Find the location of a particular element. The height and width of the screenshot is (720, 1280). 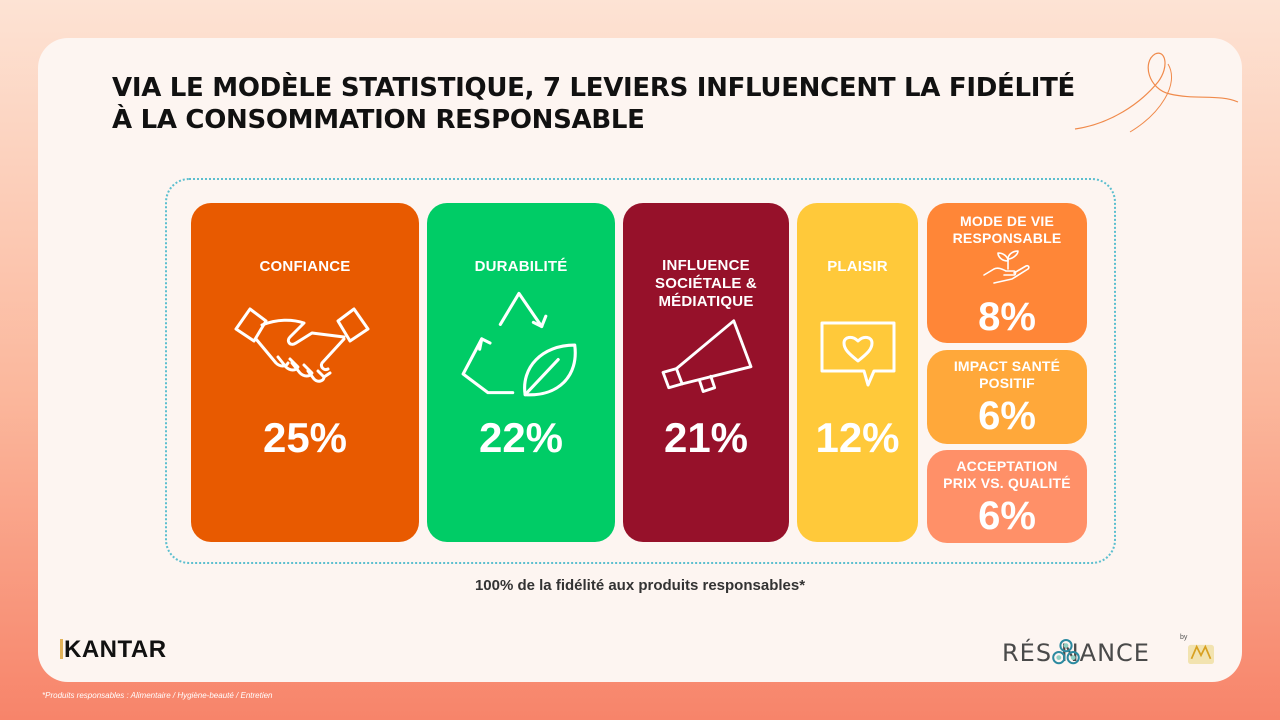

lever-tile-acceptation-prix: ACCEPTATION PRIX VS. QUALITÉ 6% is located at coordinates (1007, 496).